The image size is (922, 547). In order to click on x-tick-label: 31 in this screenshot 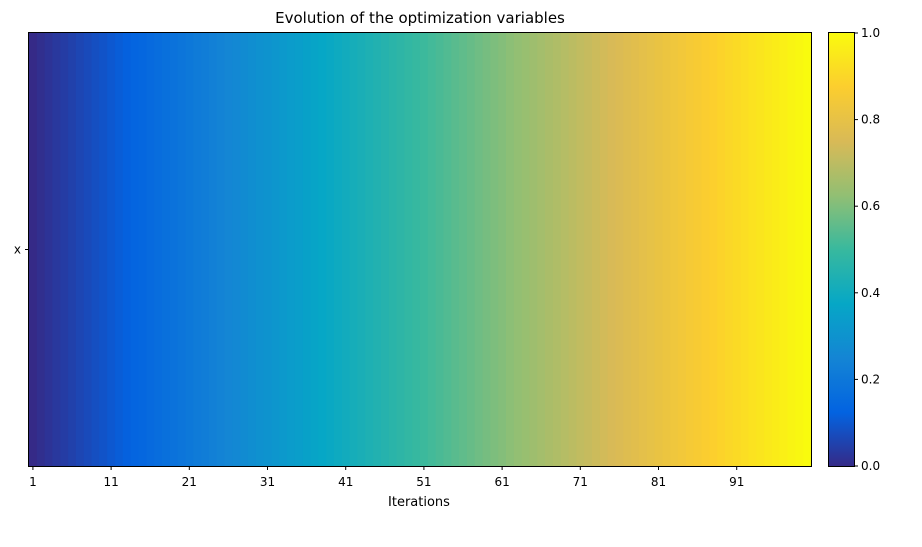, I will do `click(267, 482)`.